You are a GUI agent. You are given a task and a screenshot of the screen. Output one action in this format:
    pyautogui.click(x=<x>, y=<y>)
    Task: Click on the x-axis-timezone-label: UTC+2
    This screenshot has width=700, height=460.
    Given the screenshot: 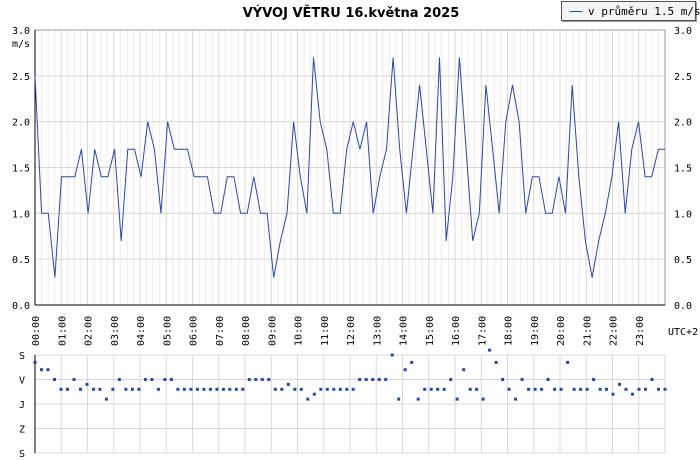 What is the action you would take?
    pyautogui.click(x=683, y=332)
    